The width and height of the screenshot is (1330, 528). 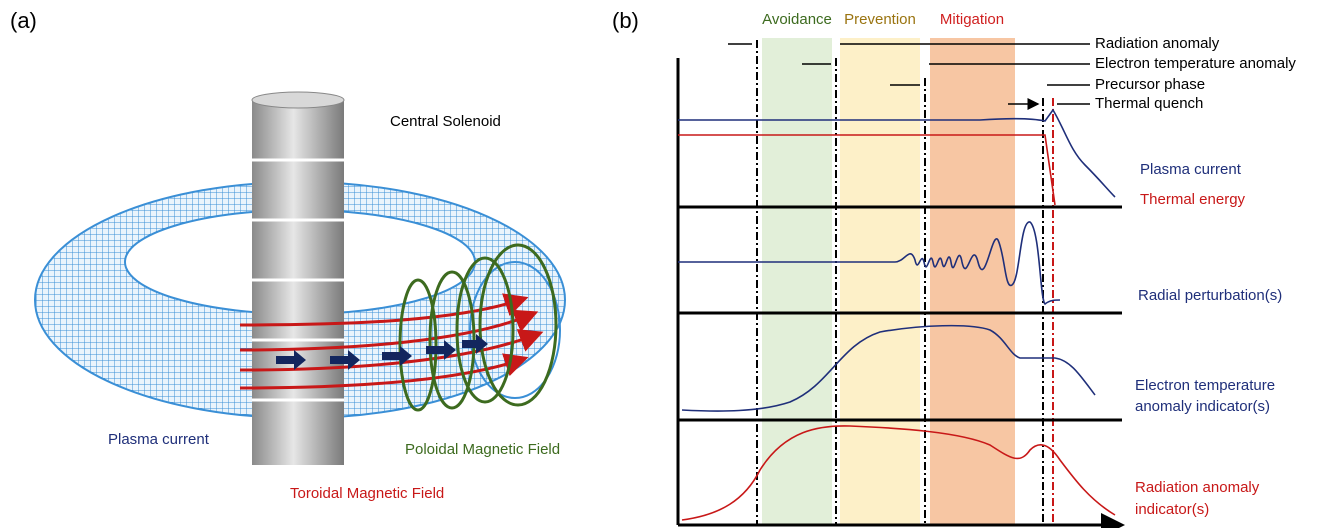 What do you see at coordinates (880, 281) in the screenshot?
I see `prevention-band` at bounding box center [880, 281].